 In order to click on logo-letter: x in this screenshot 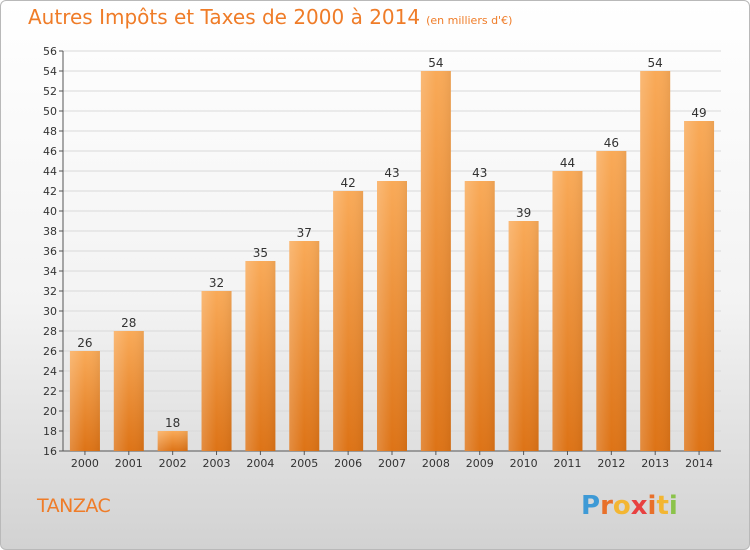, I will do `click(639, 506)`.